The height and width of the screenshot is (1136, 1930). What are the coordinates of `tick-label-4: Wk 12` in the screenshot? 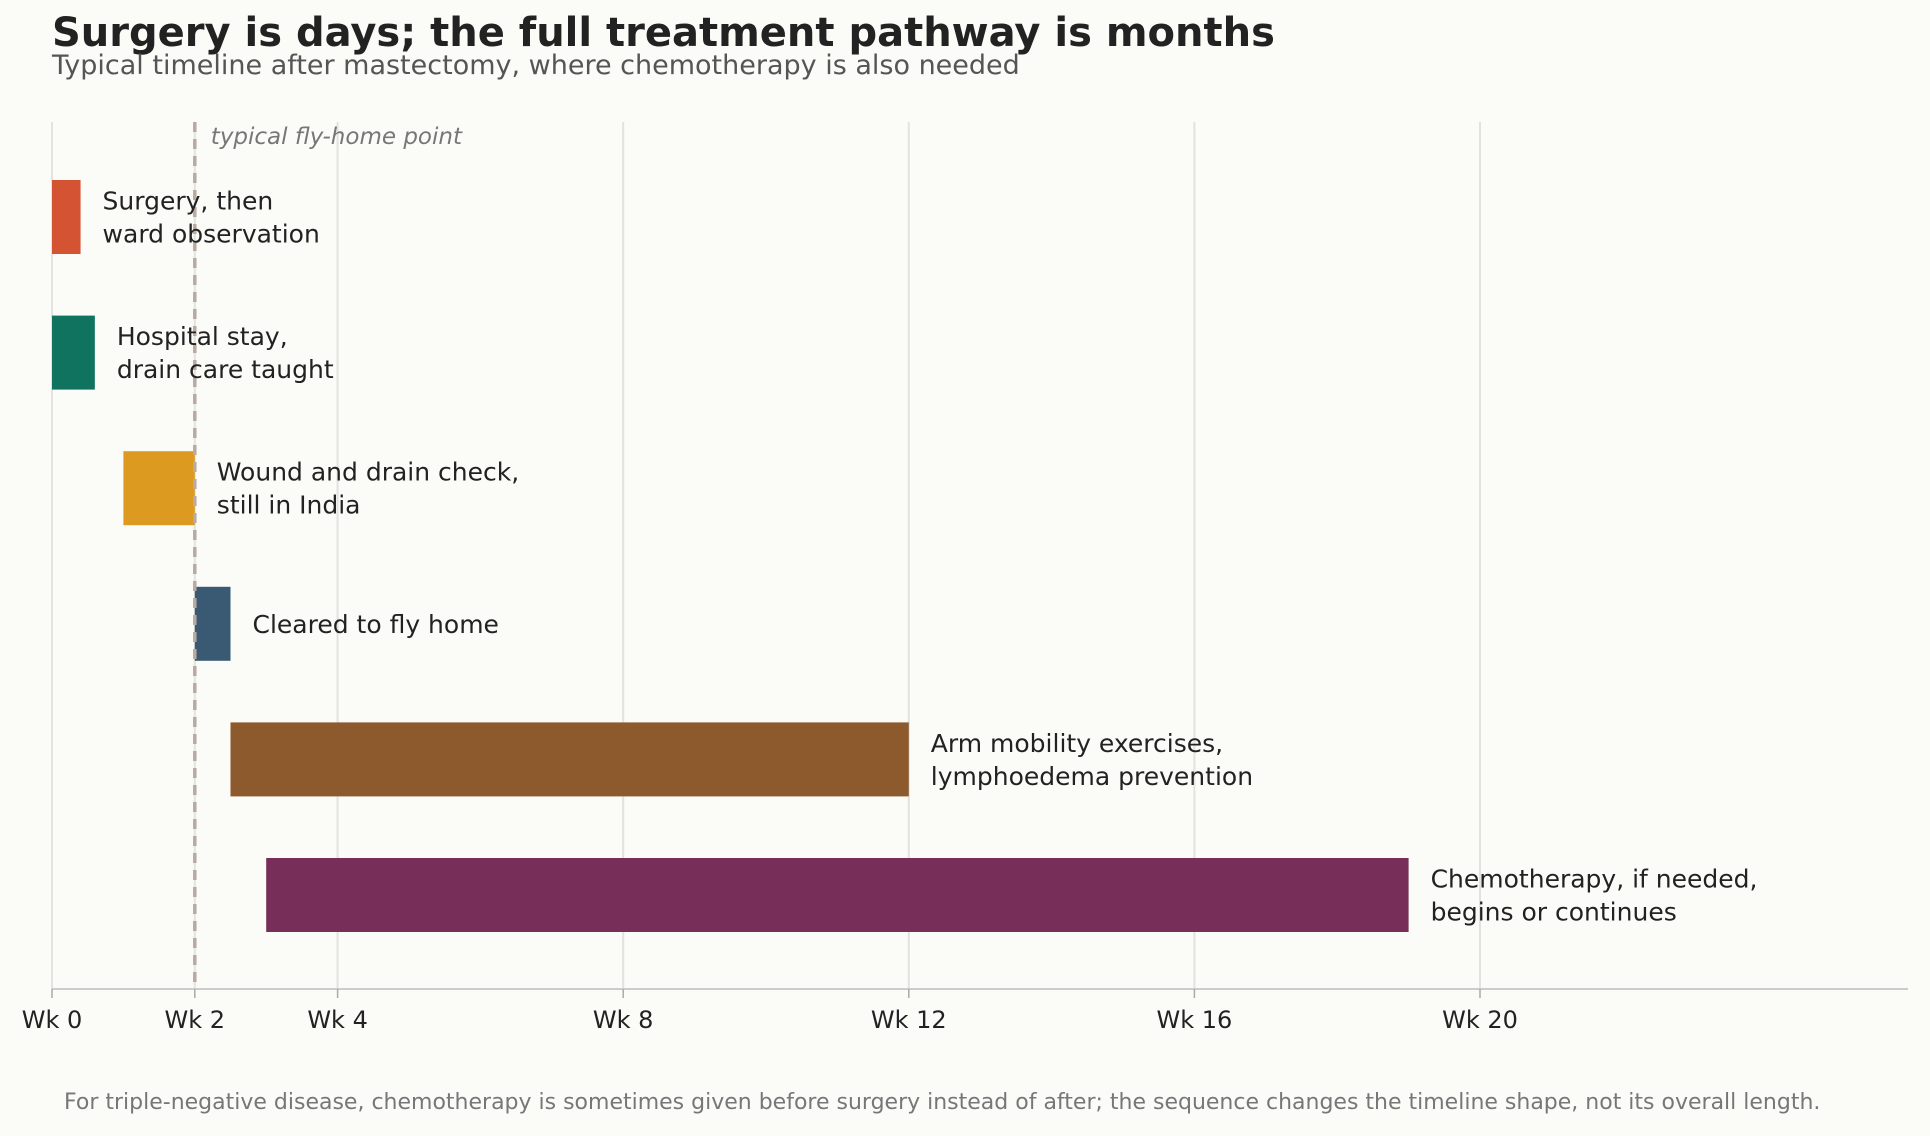 It's located at (909, 1020).